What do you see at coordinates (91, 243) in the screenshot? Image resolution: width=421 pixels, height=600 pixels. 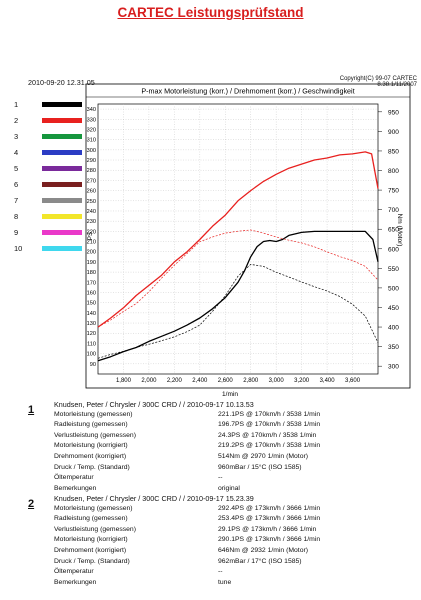 I see `y-tick-label-left: 210` at bounding box center [91, 243].